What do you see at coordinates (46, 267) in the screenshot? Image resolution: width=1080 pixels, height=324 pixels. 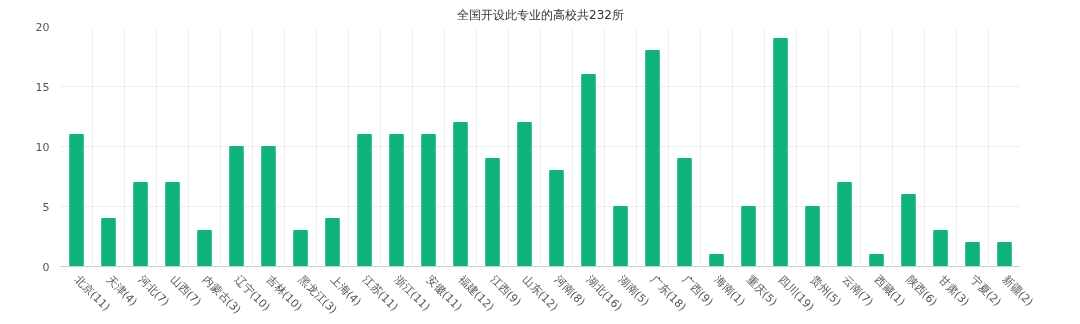 I see `y-tick-label: 0` at bounding box center [46, 267].